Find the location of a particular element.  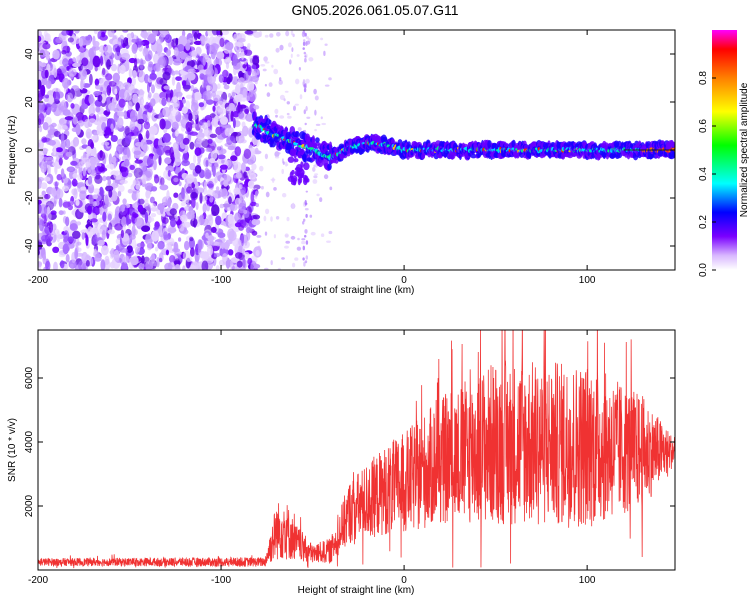

snr-xlabel: Height of straight line (km) is located at coordinates (356, 590).